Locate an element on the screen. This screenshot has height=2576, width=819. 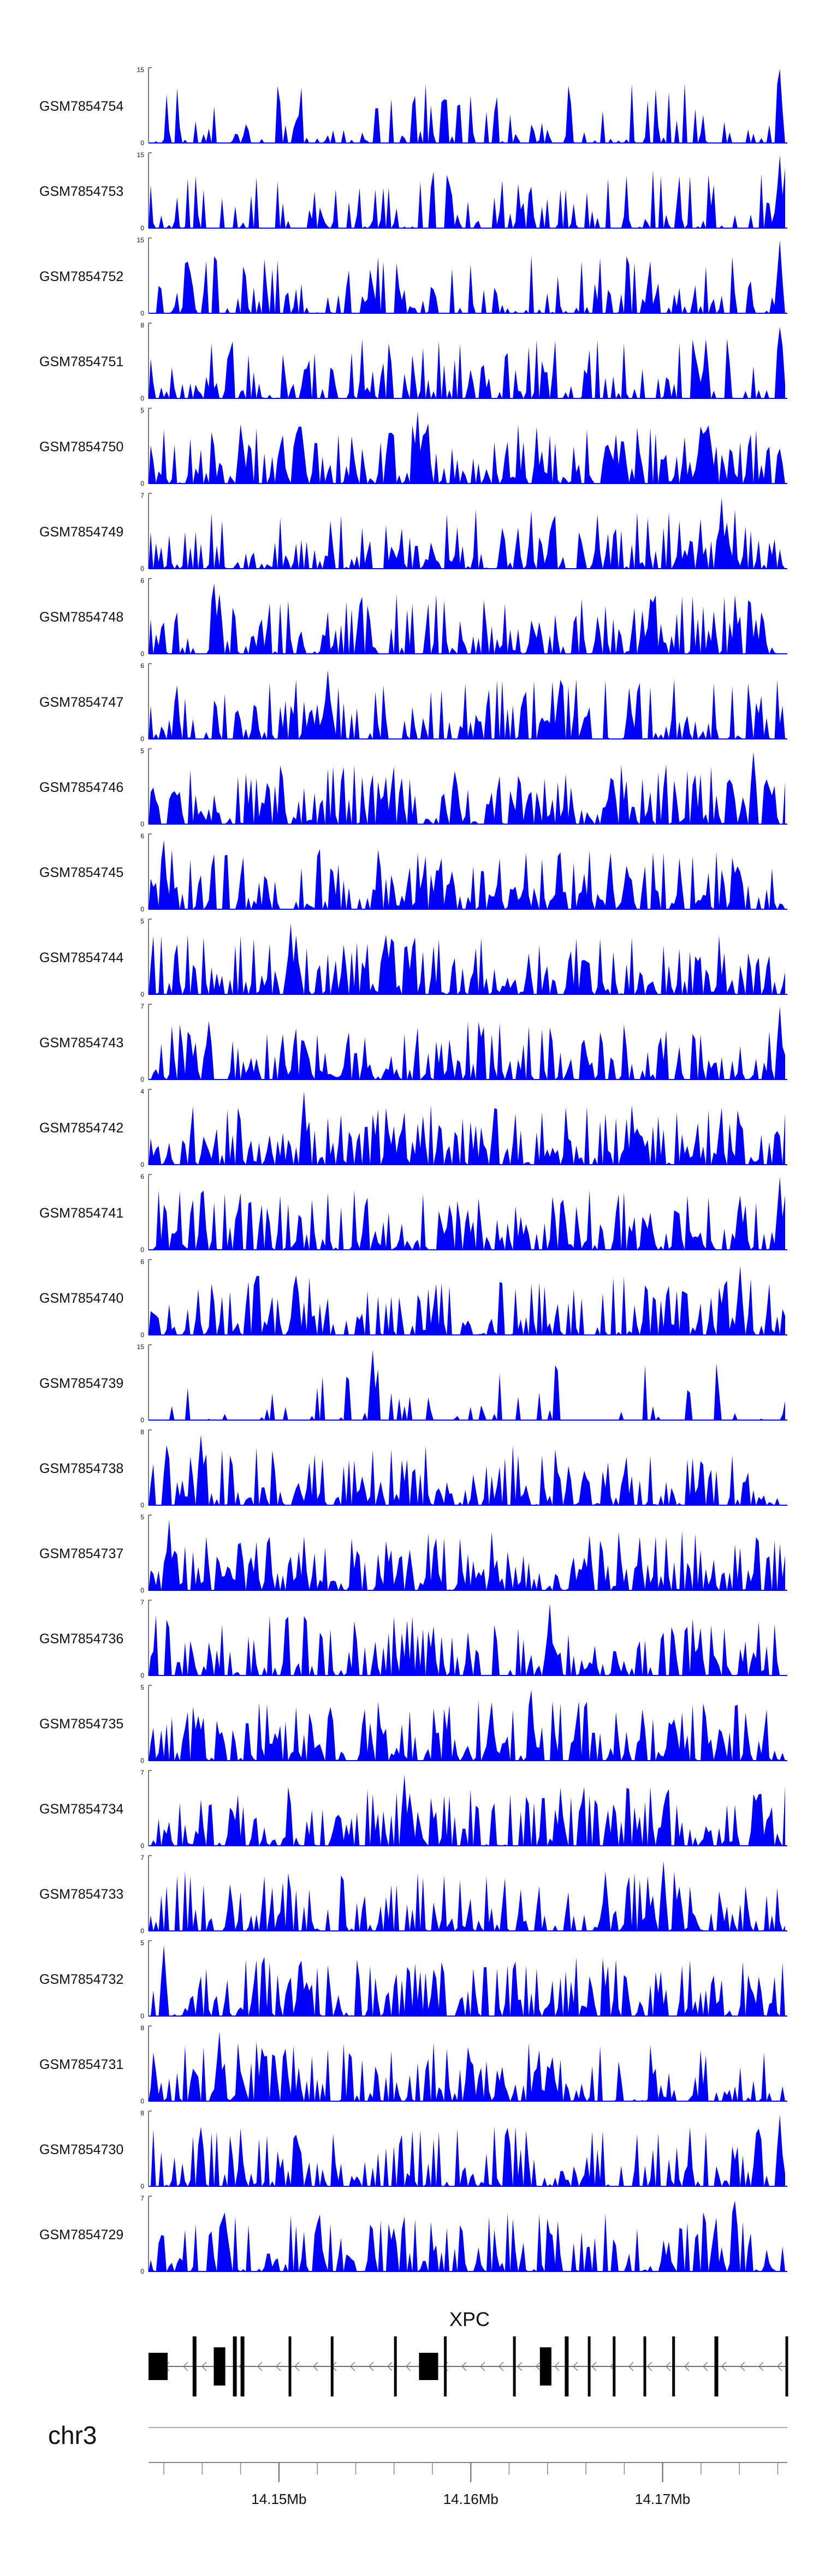
track-label: GSM7854732 is located at coordinates (81, 1979).